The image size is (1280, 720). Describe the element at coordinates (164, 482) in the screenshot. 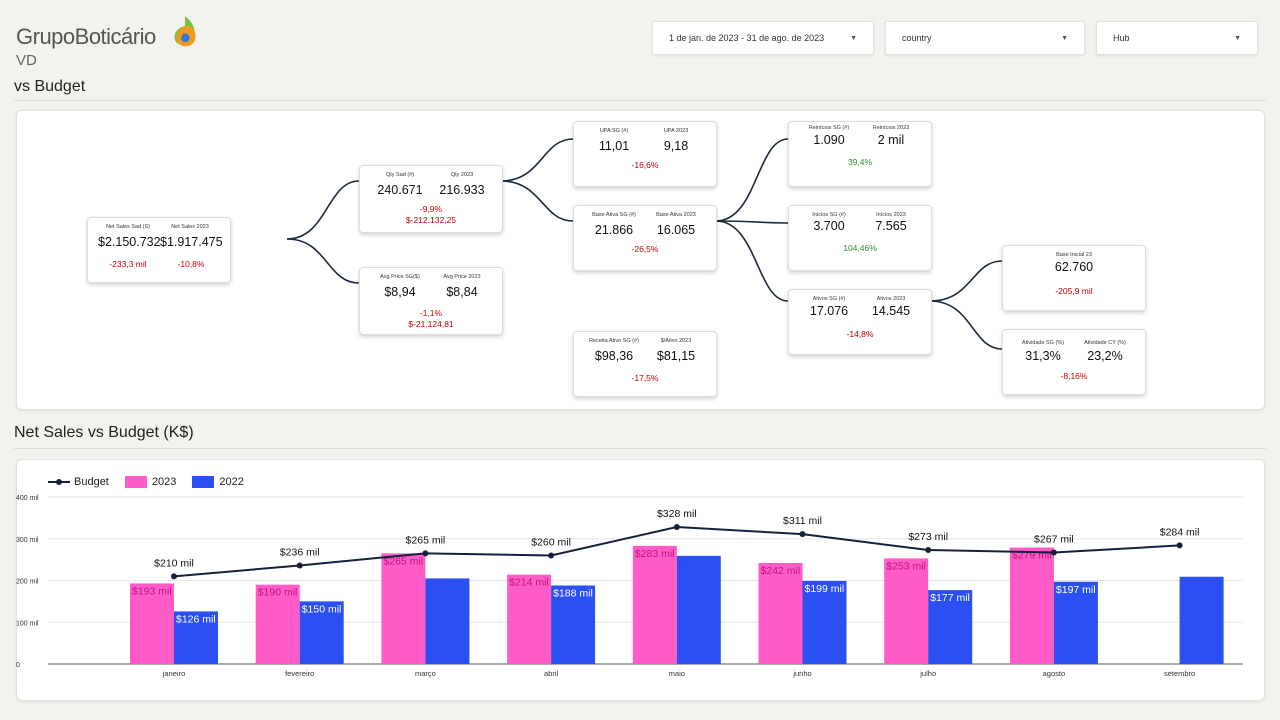

I see `legend-2023-label: 2023` at that location.